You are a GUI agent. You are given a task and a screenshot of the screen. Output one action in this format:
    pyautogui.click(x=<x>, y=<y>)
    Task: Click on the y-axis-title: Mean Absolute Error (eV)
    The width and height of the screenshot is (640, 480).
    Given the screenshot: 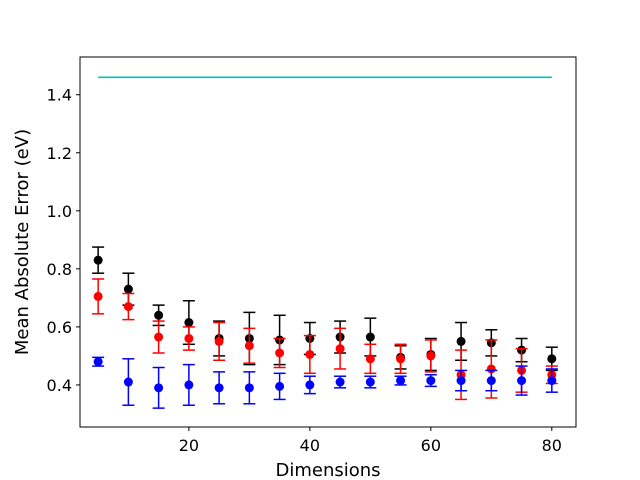 What is the action you would take?
    pyautogui.click(x=22, y=242)
    